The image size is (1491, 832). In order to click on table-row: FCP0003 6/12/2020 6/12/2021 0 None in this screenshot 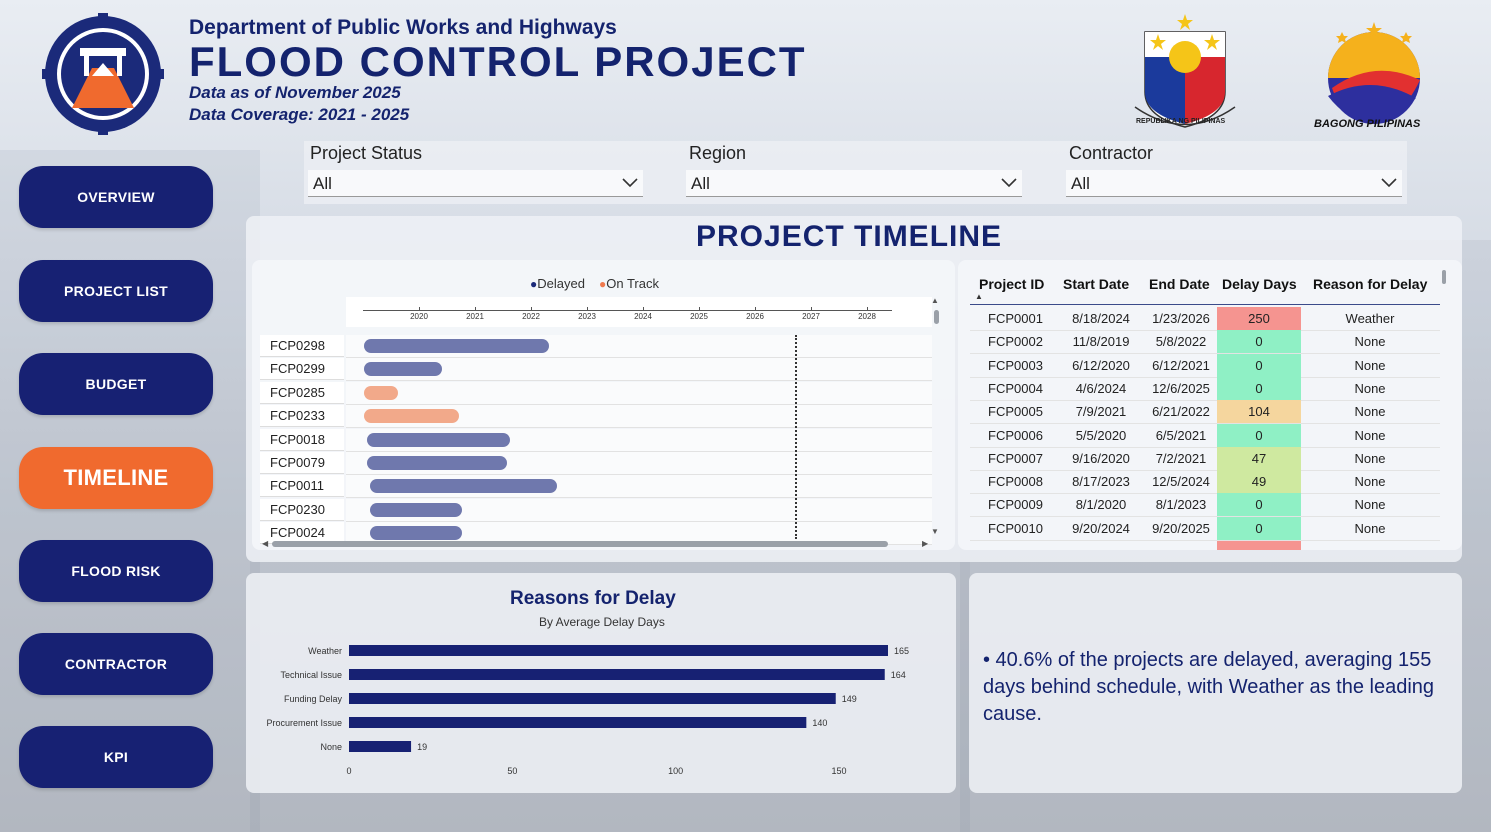, I will do `click(1205, 365)`.